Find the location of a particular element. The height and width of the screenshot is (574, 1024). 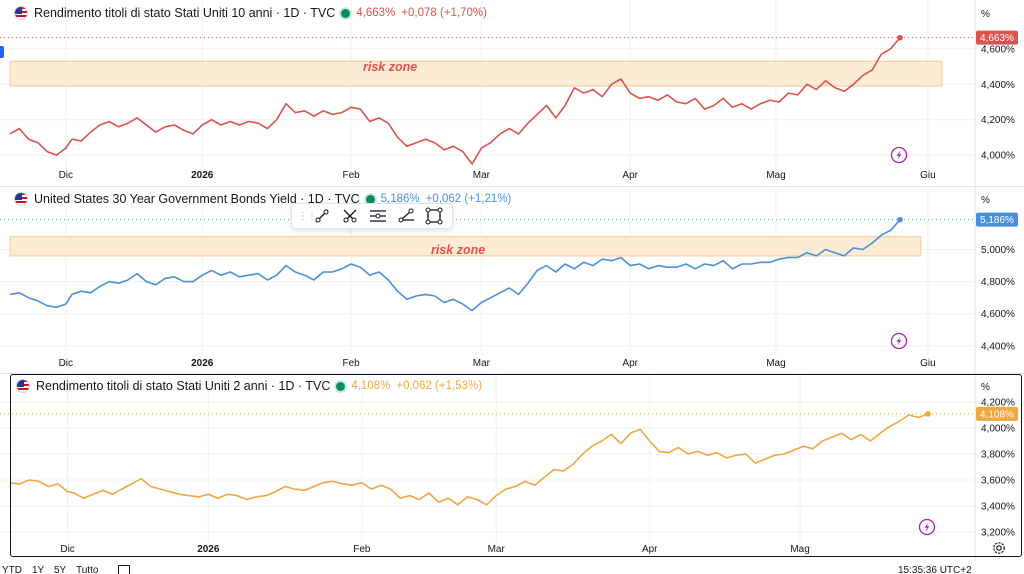

rectangle-icon is located at coordinates (434, 216).